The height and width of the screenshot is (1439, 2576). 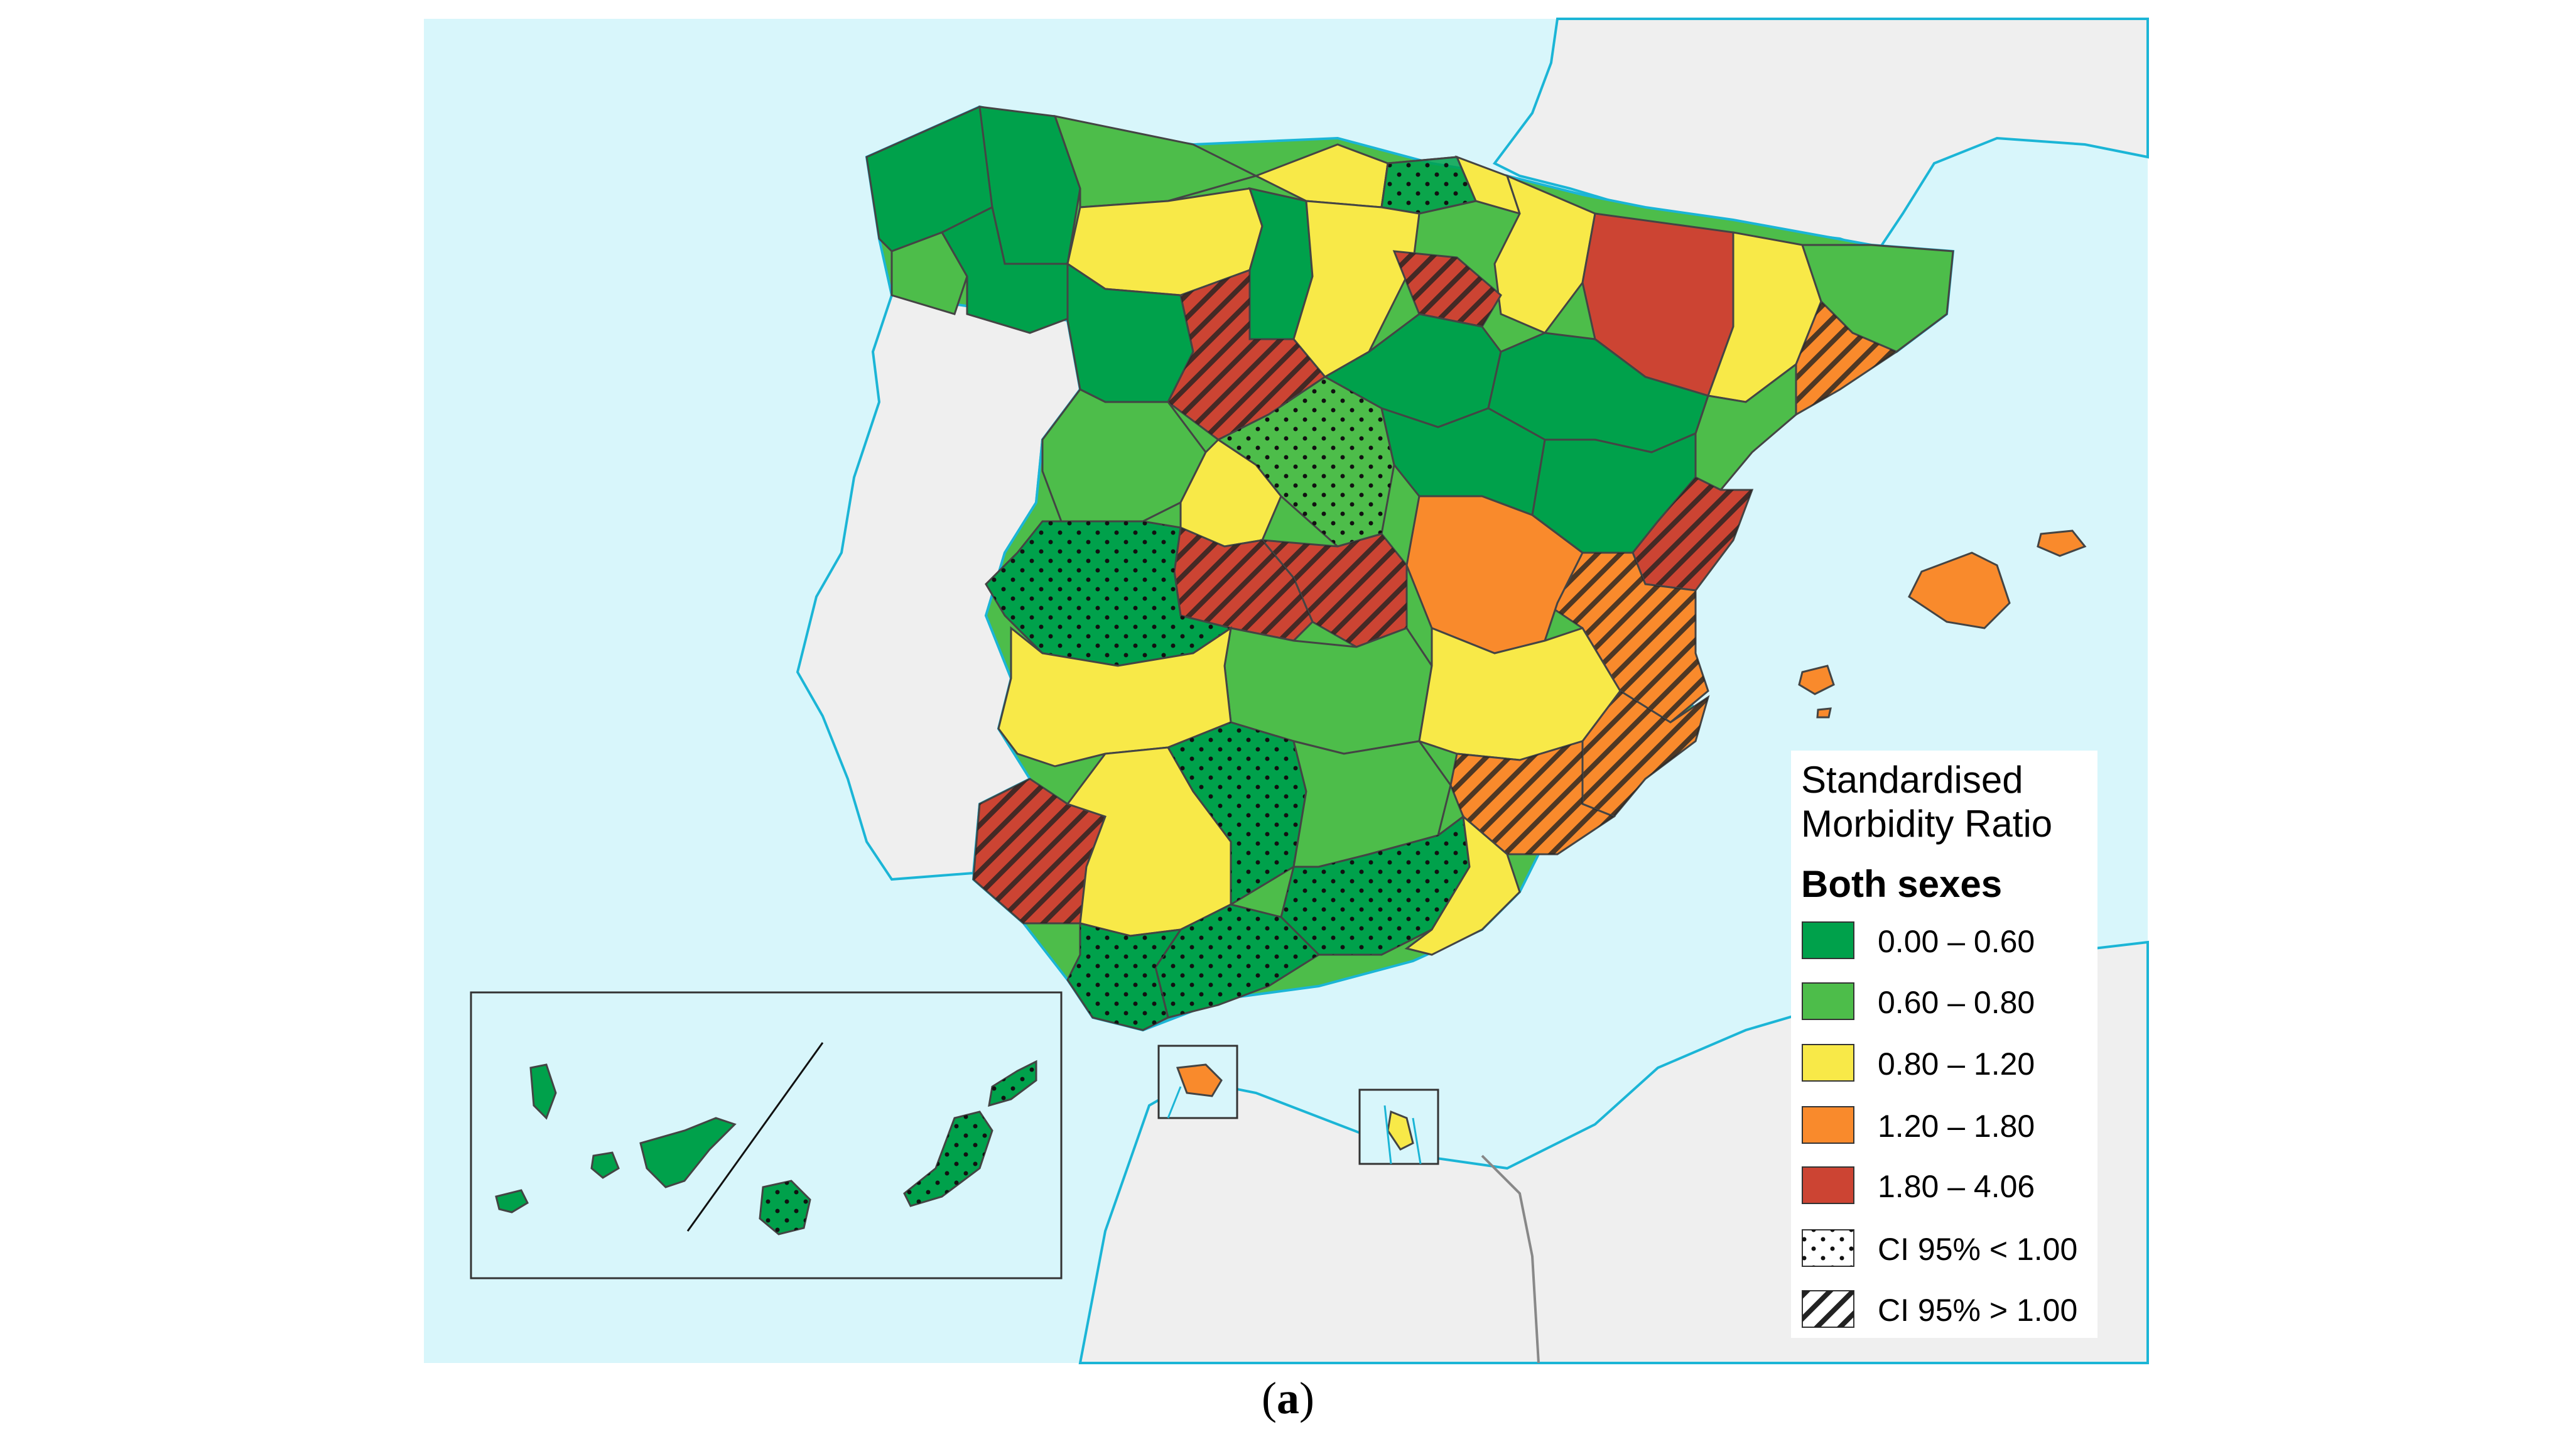 What do you see at coordinates (1646, 754) in the screenshot?
I see `province-alicante-hatch` at bounding box center [1646, 754].